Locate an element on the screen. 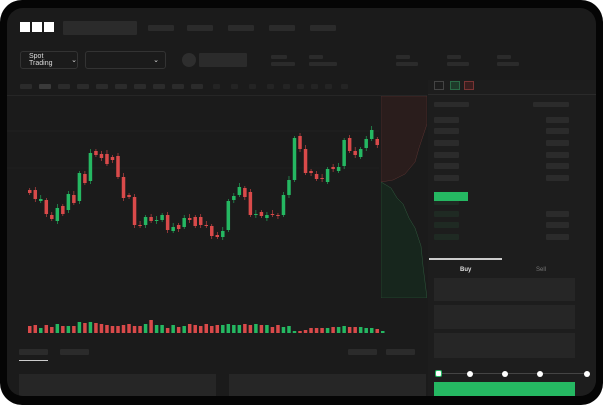 This screenshot has width=603, height=405. active-tab-indicator is located at coordinates (33, 360).